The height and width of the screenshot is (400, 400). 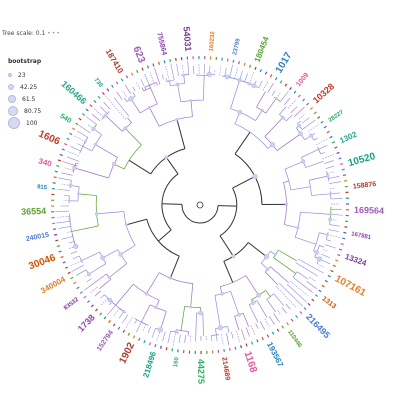 What do you see at coordinates (294, 339) in the screenshot?
I see `tip-label: 110446` at bounding box center [294, 339].